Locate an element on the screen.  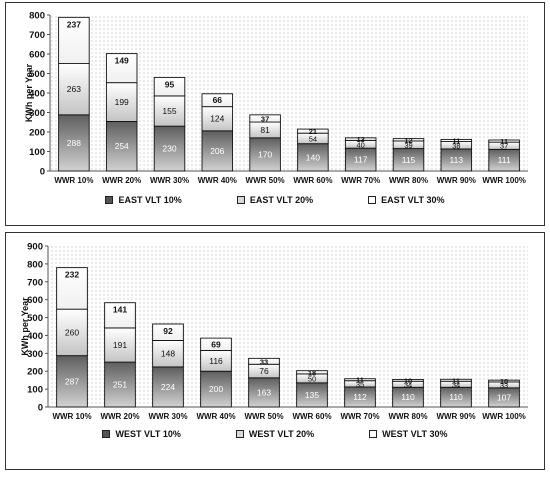
data-label: 260 is located at coordinates (72, 332).